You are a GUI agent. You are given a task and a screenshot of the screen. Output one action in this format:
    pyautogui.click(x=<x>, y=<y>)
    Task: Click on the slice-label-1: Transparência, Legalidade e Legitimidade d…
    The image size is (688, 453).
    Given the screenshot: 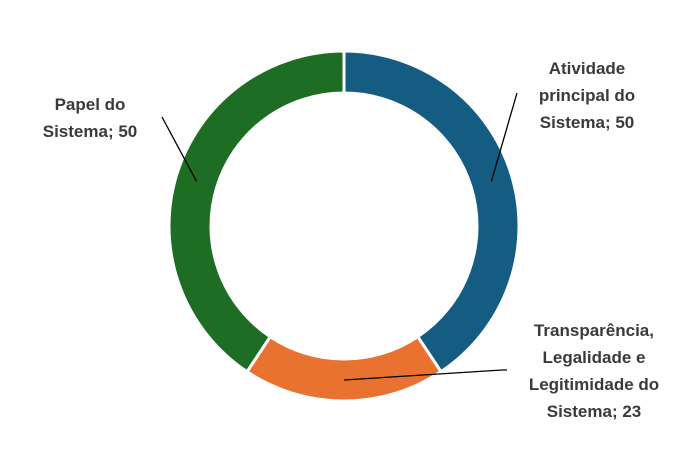 What is the action you would take?
    pyautogui.click(x=594, y=371)
    